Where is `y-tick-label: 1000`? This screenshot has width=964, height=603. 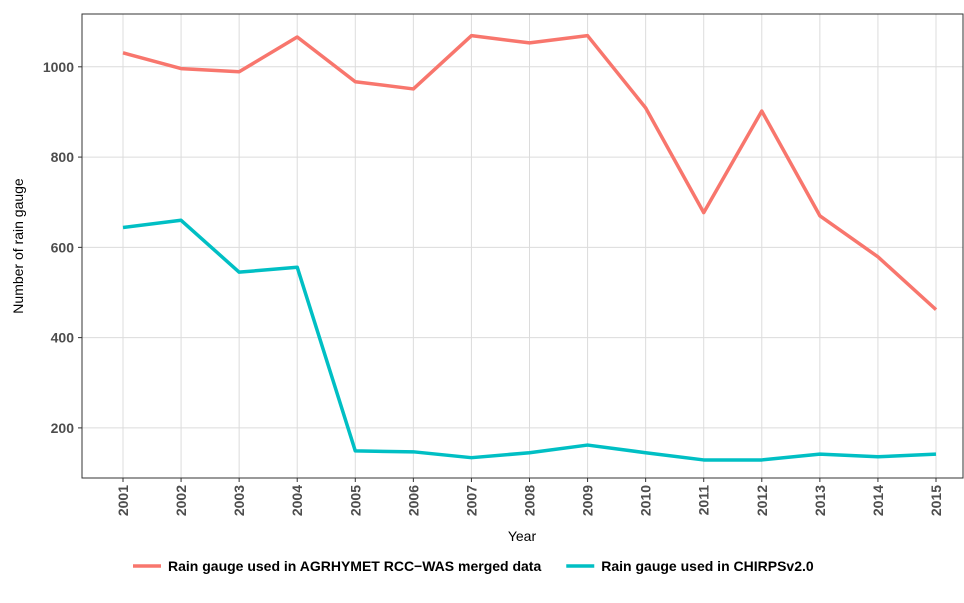
y-tick-label: 1000 is located at coordinates (58, 67).